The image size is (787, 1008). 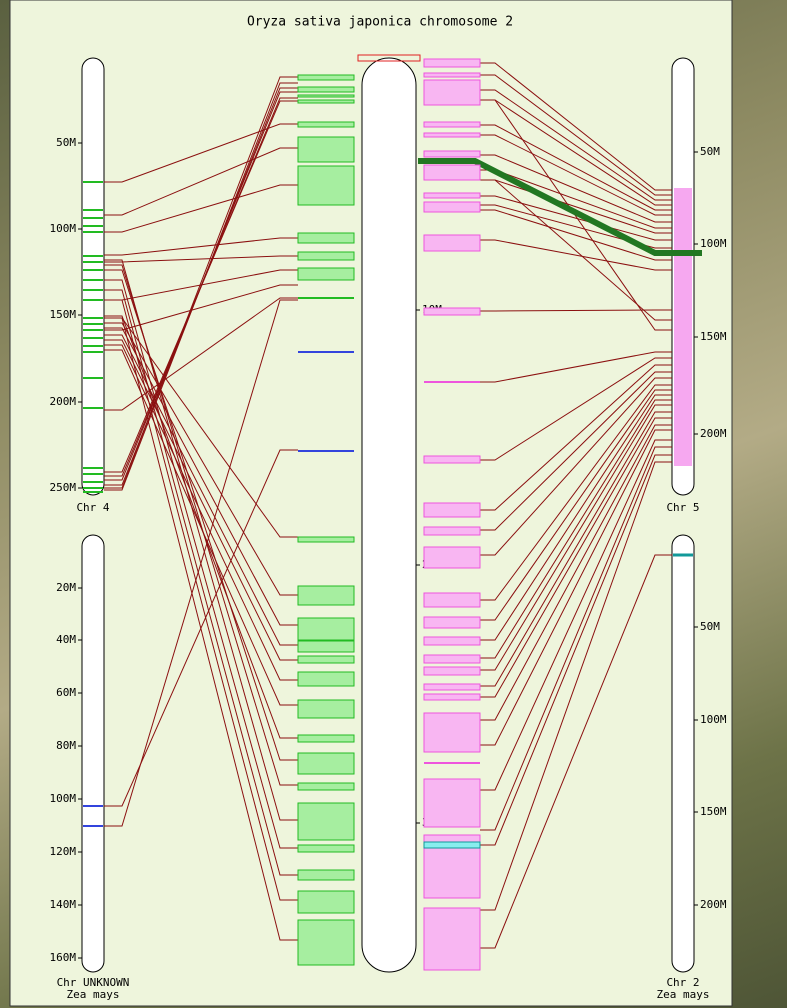 What do you see at coordinates (380, 22) in the screenshot?
I see `title: Oryza sativa japonica chromosome 2` at bounding box center [380, 22].